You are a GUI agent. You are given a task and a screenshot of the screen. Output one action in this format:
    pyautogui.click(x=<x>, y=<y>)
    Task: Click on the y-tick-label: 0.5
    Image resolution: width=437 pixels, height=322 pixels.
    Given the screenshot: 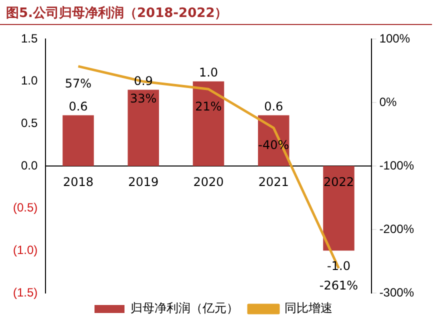 What is the action you would take?
    pyautogui.click(x=29, y=123)
    